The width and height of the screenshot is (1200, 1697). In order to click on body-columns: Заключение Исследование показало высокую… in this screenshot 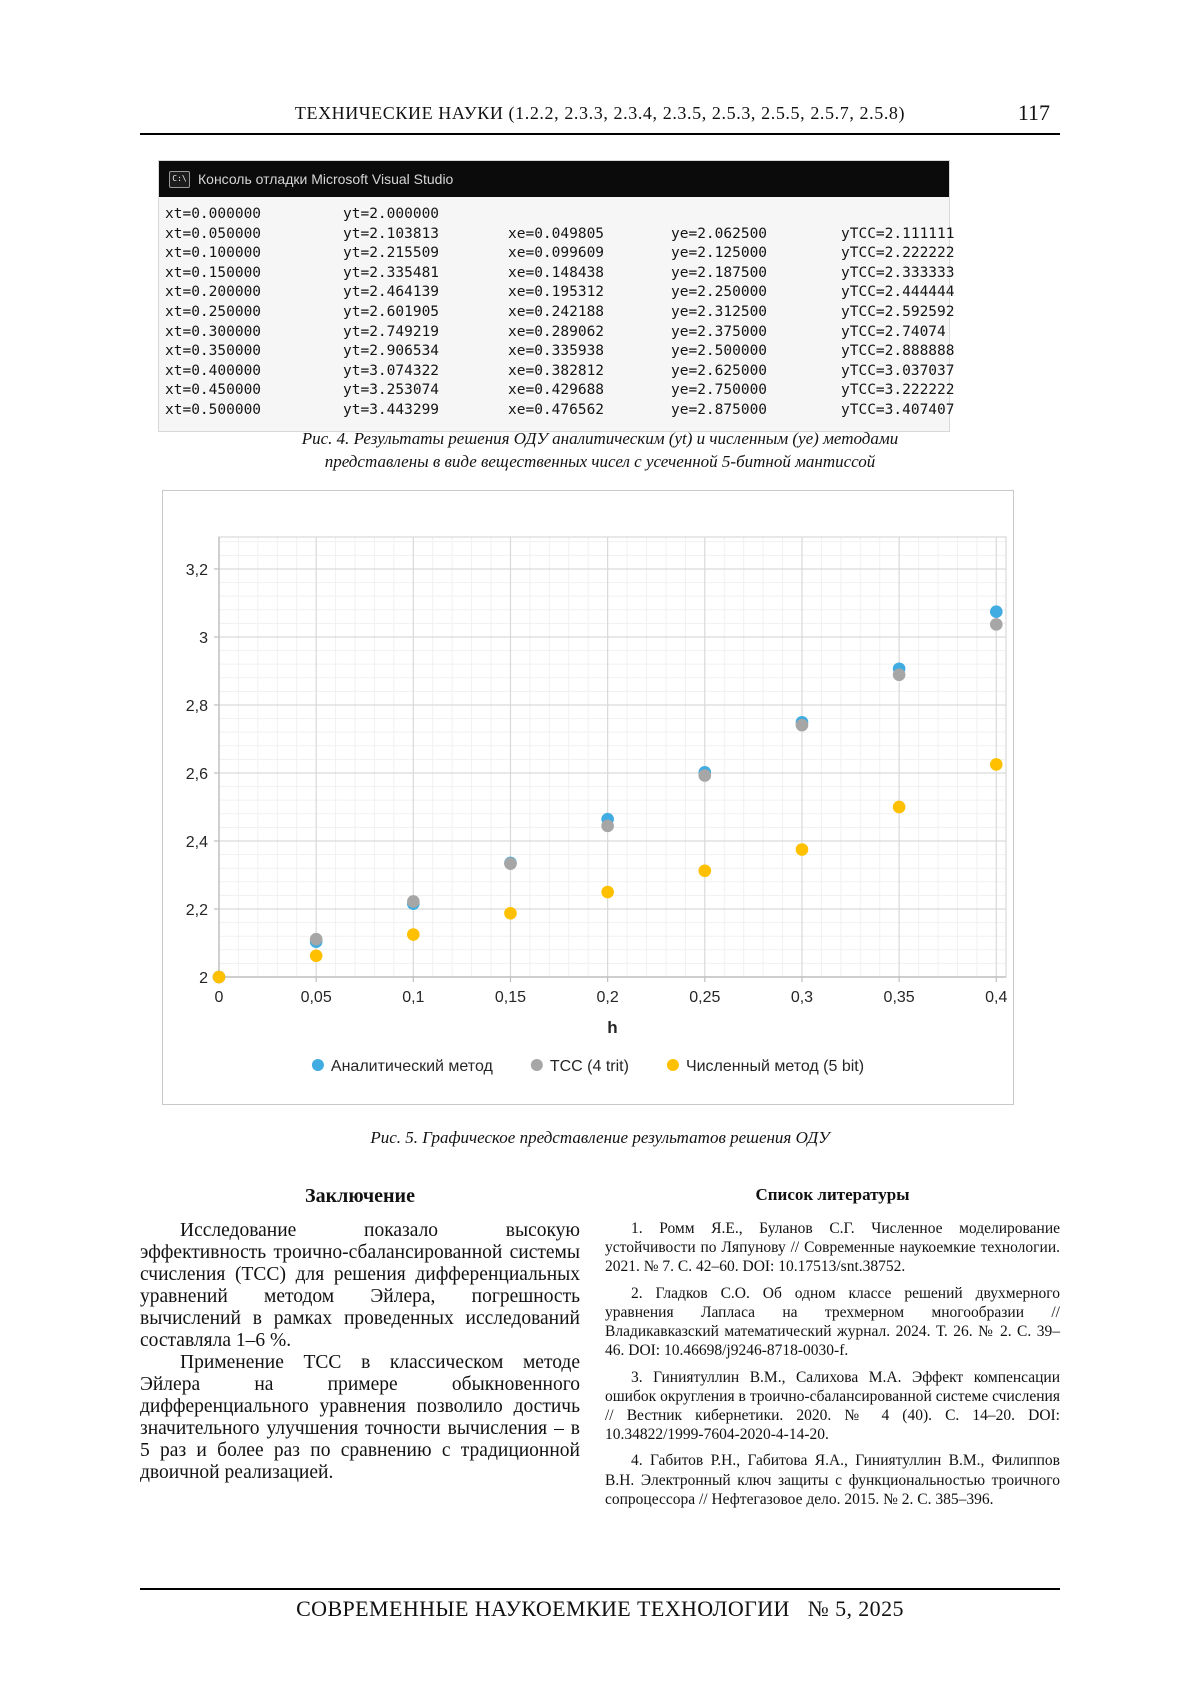, I will do `click(600, 1350)`.